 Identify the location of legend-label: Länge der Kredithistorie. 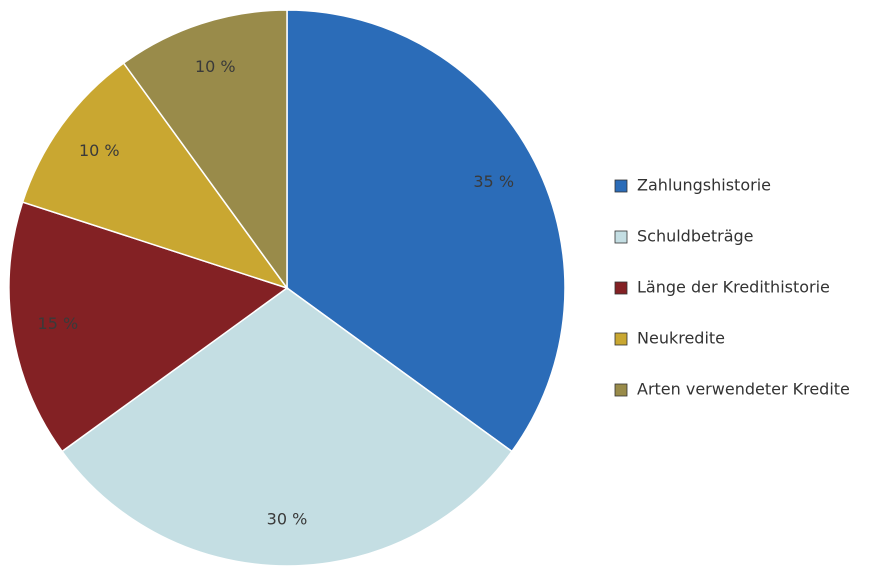
(733, 287).